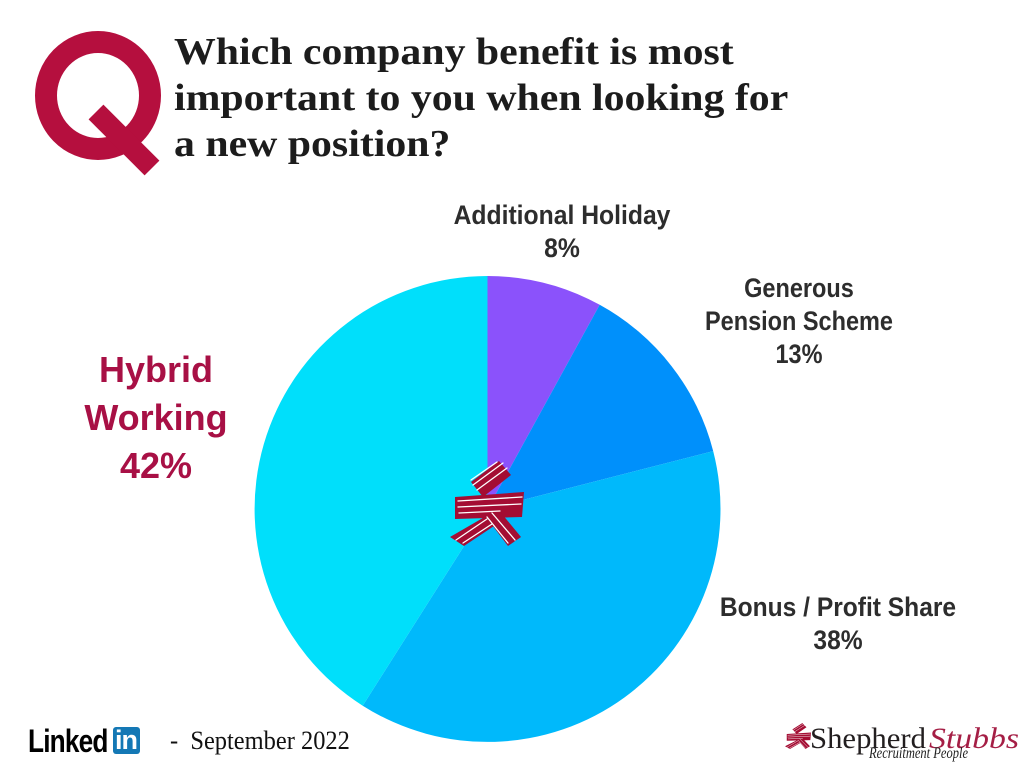  Describe the element at coordinates (918, 753) in the screenshot. I see `svg-text: Recruitment People` at that location.